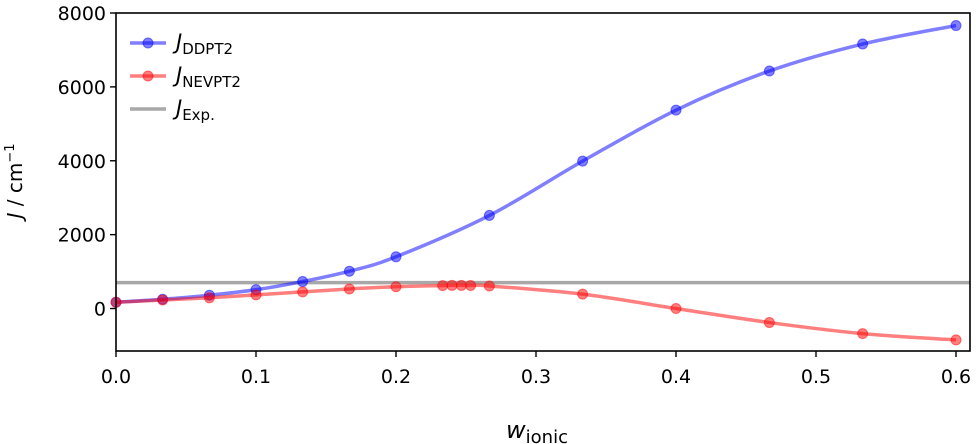 The width and height of the screenshot is (976, 444). I want to click on series-line-nevpt2, so click(536, 312).